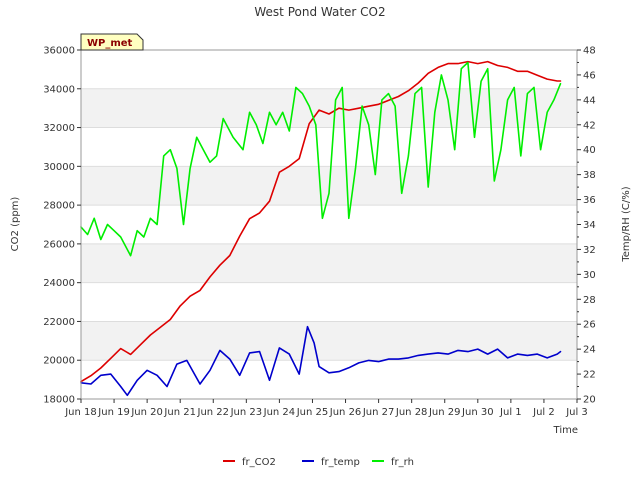 This screenshot has height=480, width=640. I want to click on x-tick-label: Jun 20, so click(146, 412).